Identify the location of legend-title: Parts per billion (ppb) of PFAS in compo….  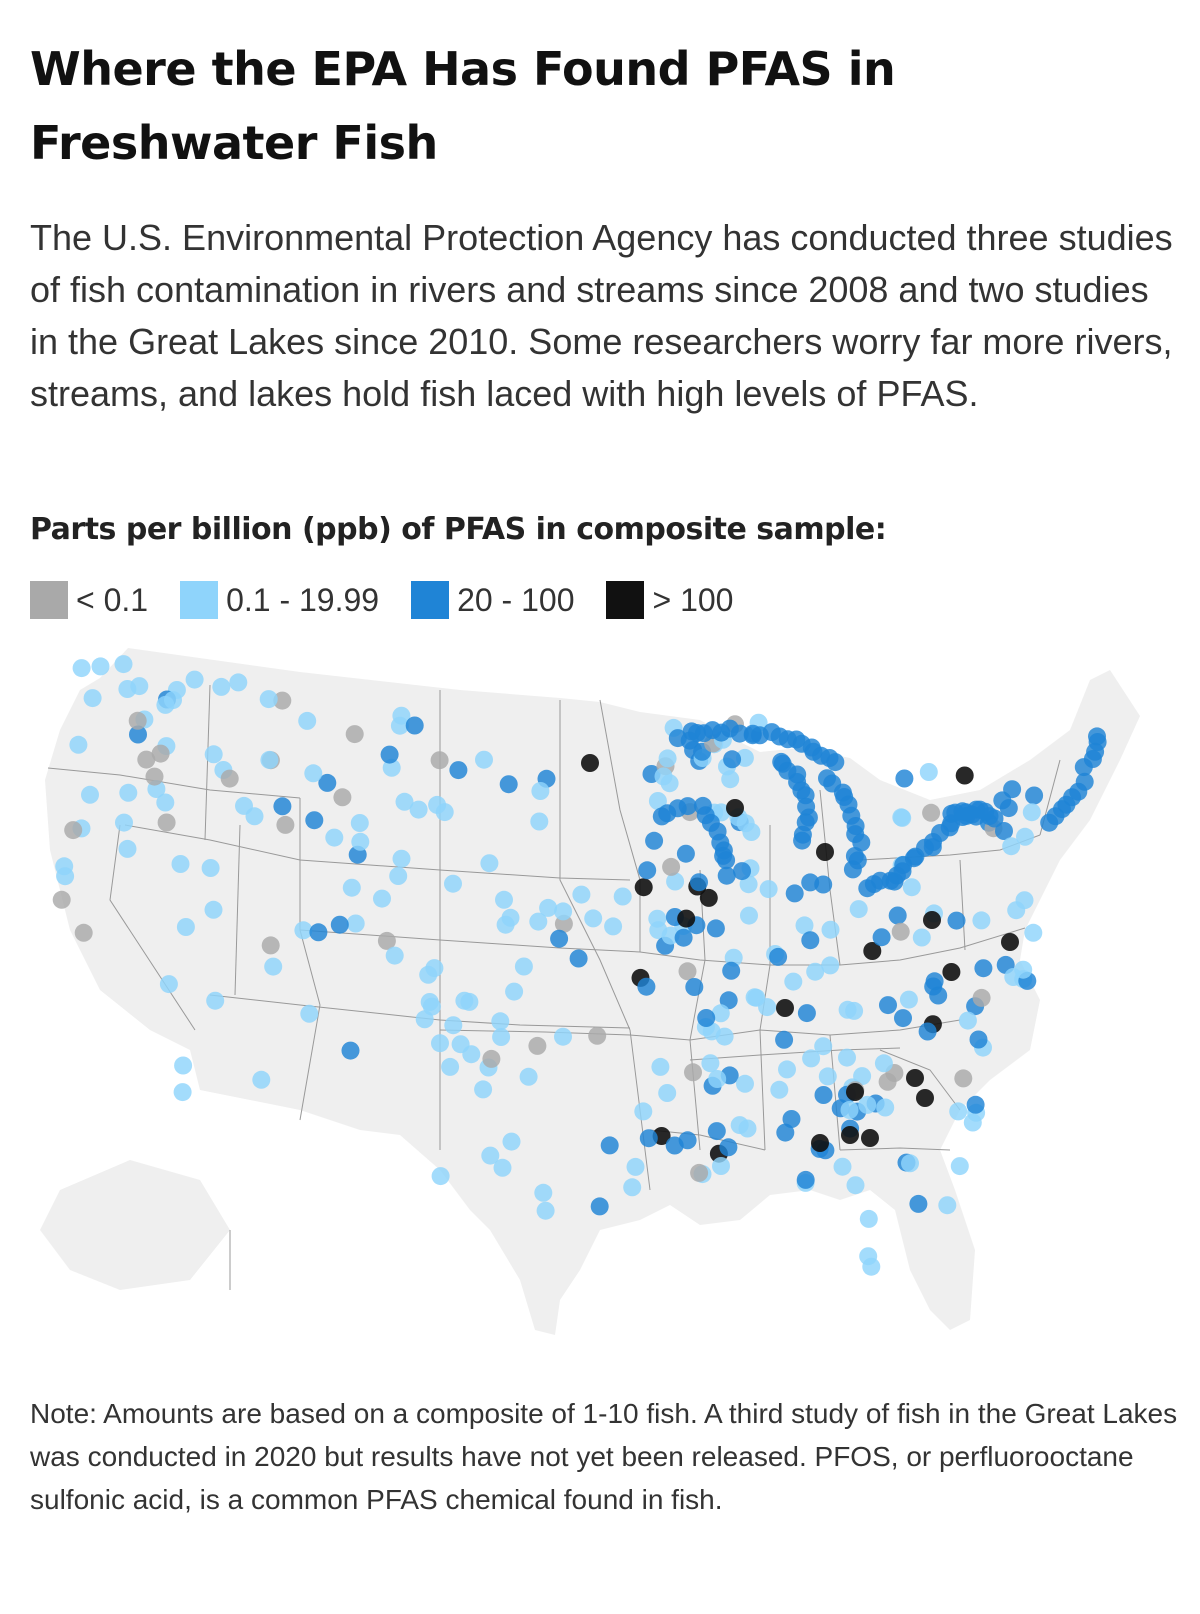
(458, 529).